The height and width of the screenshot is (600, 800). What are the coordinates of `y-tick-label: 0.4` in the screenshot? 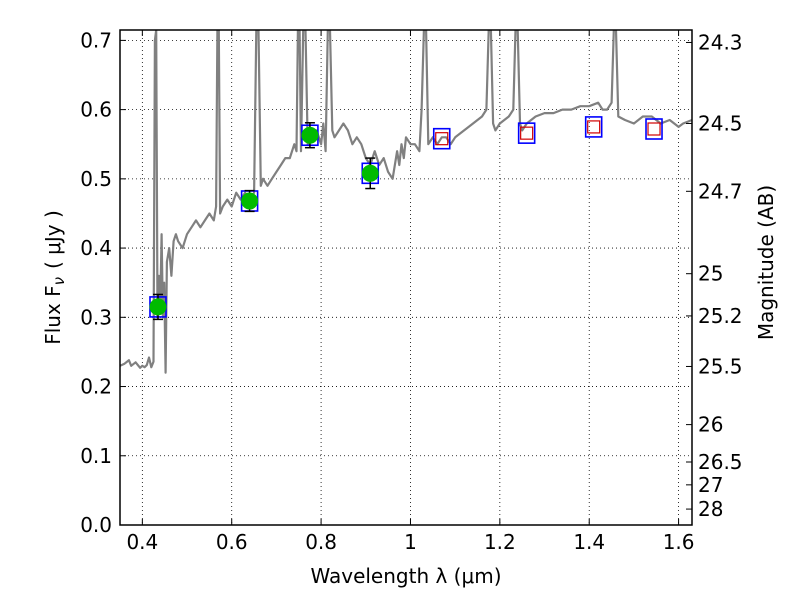 It's located at (96, 248).